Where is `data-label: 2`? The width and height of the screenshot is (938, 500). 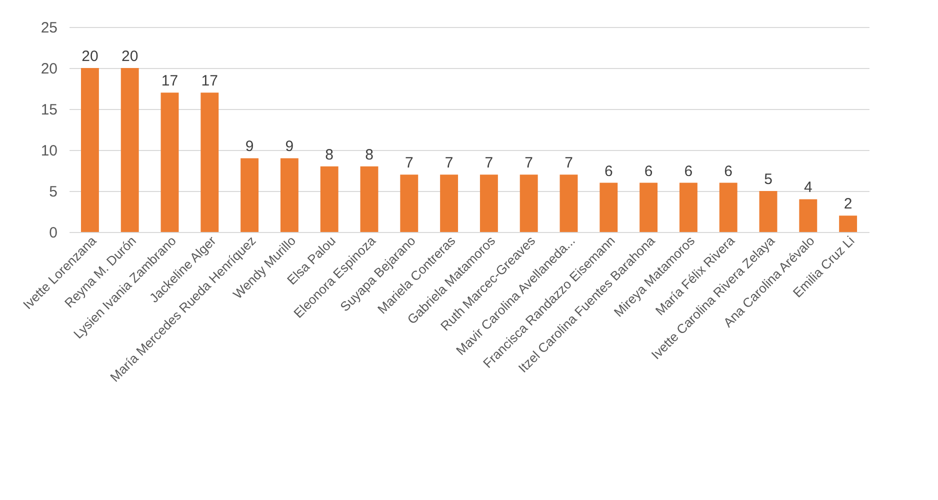
data-label: 2 is located at coordinates (848, 204).